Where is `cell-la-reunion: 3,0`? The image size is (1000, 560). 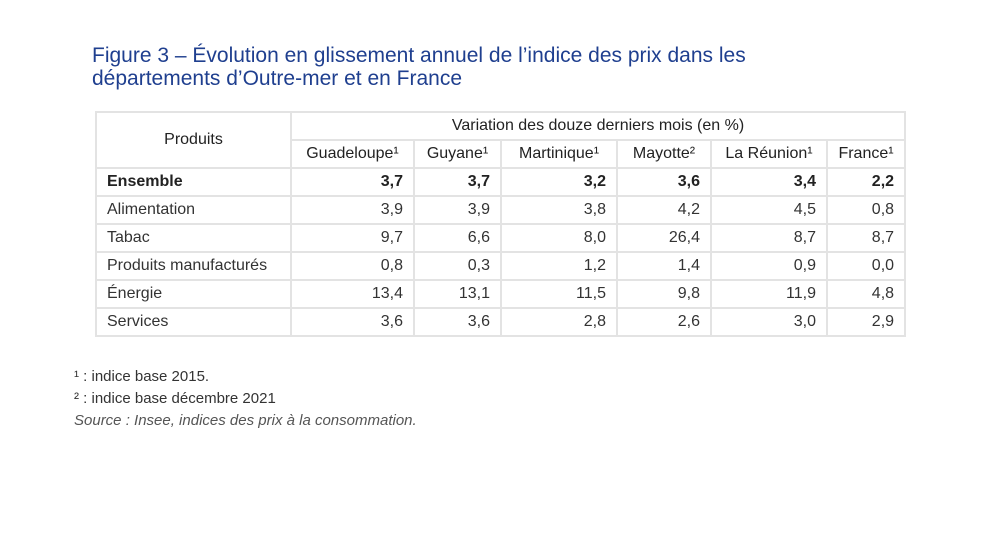
cell-la-reunion: 3,0 is located at coordinates (769, 322).